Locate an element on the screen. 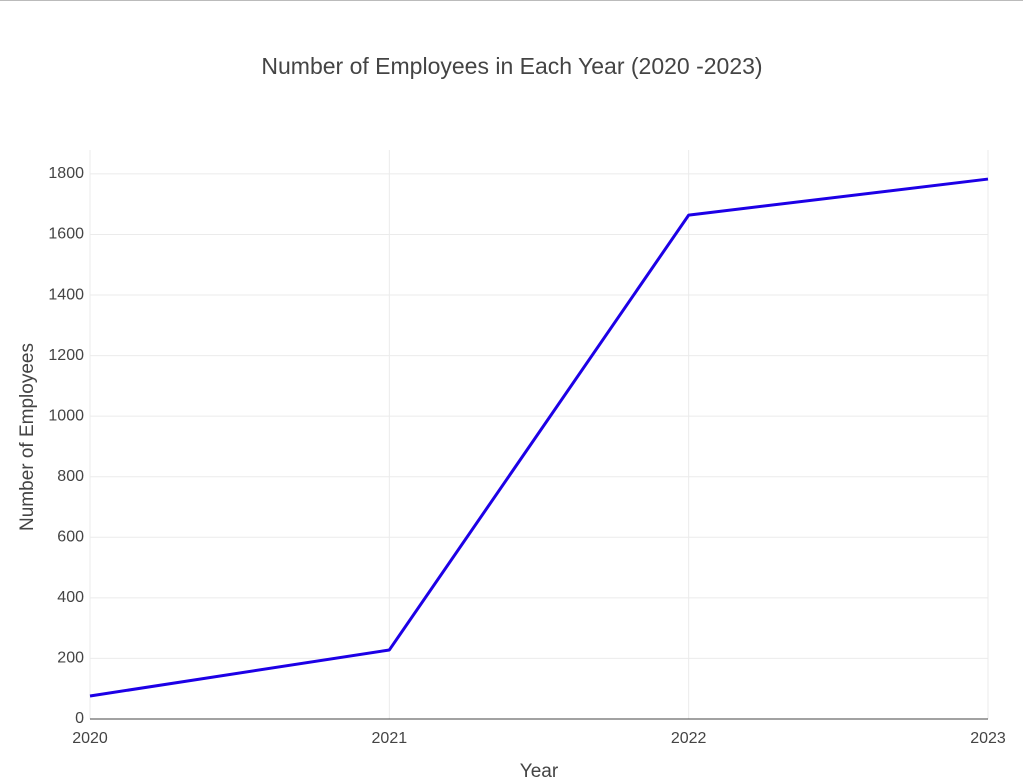 Image resolution: width=1023 pixels, height=782 pixels. y-tick-label: 1000 is located at coordinates (66, 415).